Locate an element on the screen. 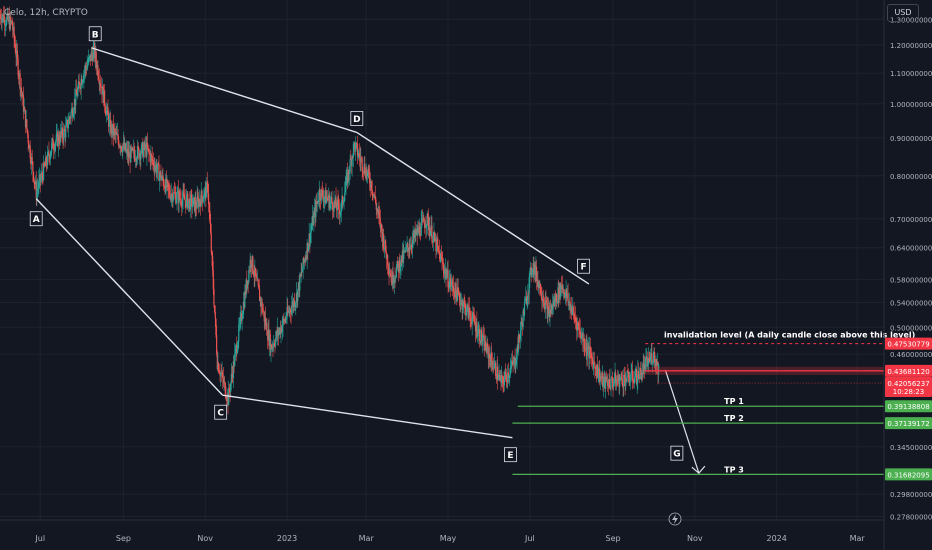 The image size is (932, 550). y-tick-label: 0.64000000 is located at coordinates (911, 249).